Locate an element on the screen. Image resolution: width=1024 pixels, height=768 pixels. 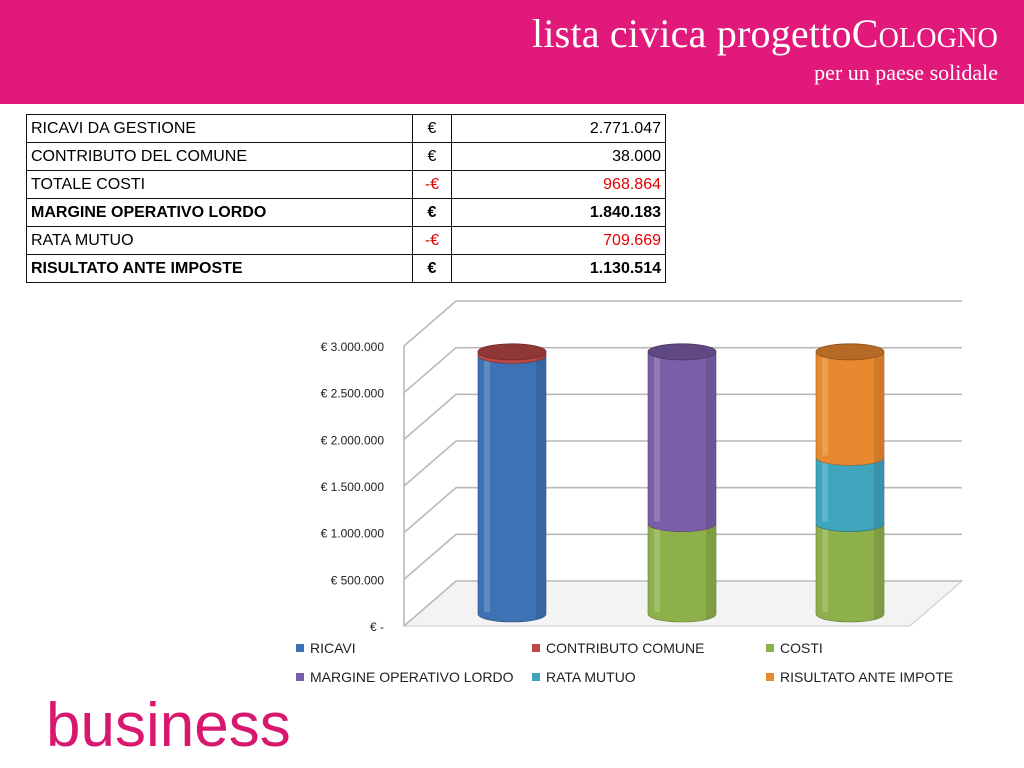
row-label: RISULTATO ANTE IMPOSTE is located at coordinates (219, 268).